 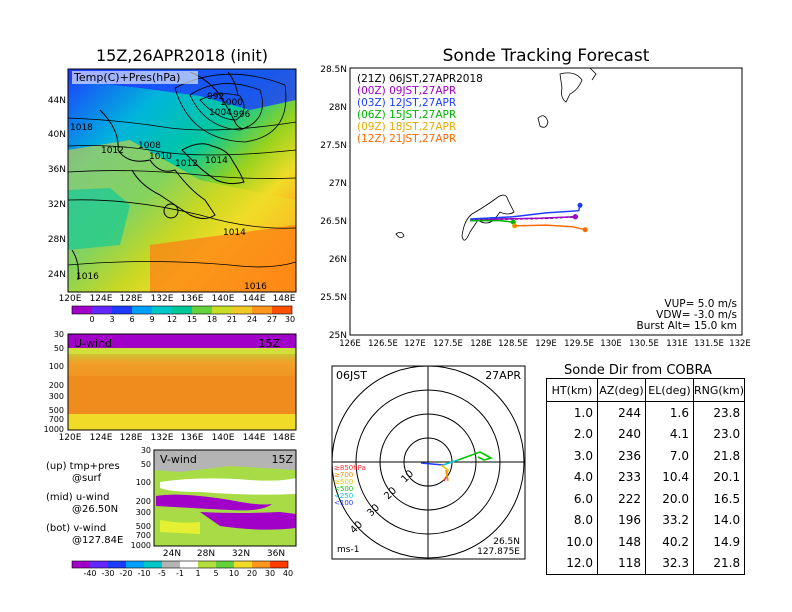 I want to click on polar-rings, so click(x=428, y=462).